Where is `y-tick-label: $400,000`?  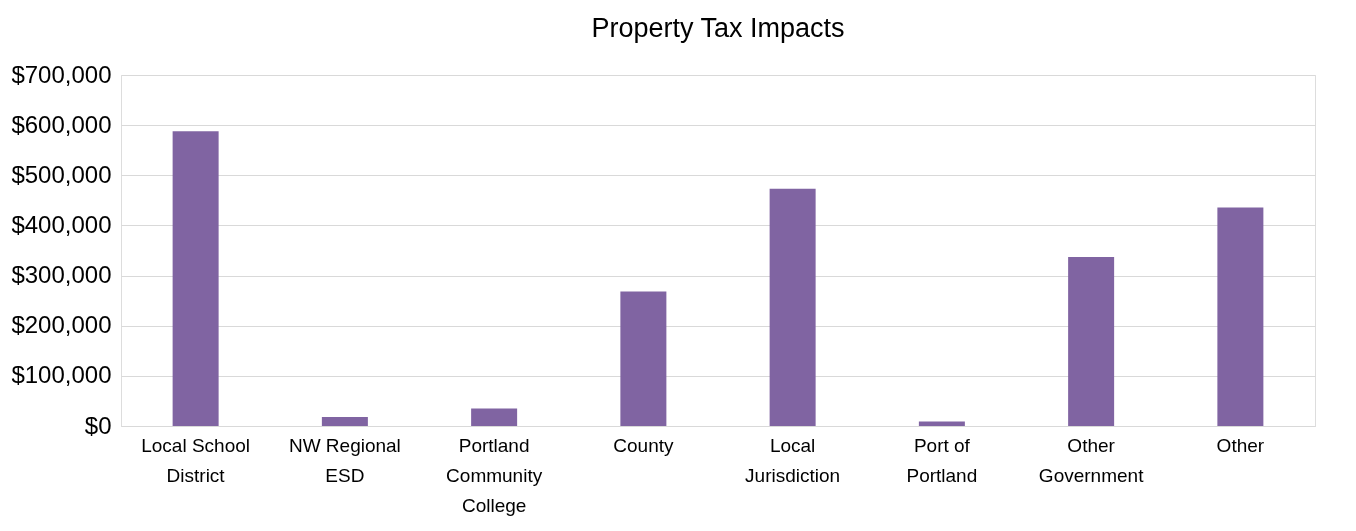
y-tick-label: $400,000 is located at coordinates (61, 224).